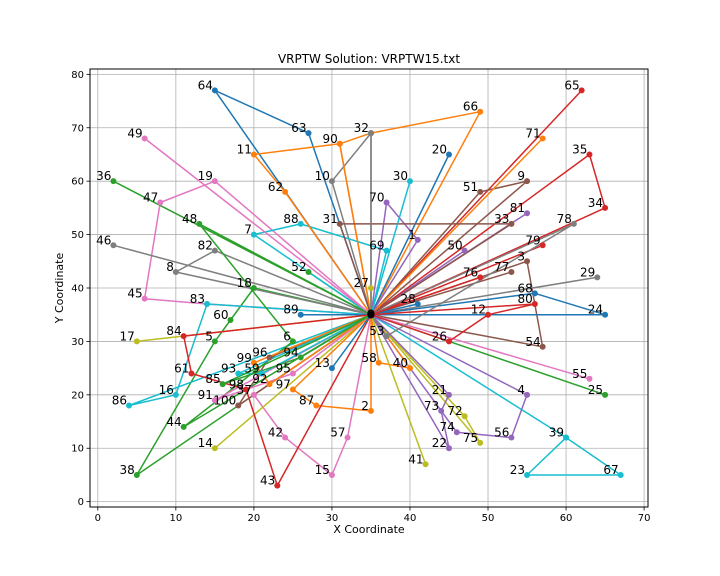 This screenshot has width=720, height=576. What do you see at coordinates (197, 299) in the screenshot?
I see `customer-label: 83` at bounding box center [197, 299].